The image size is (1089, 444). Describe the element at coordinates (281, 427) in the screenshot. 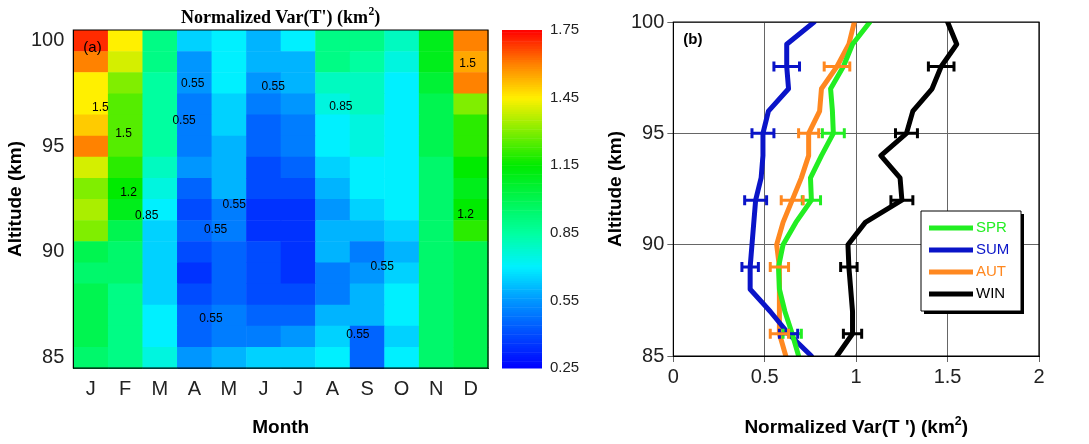

I see `x-axis-title: Month` at that location.